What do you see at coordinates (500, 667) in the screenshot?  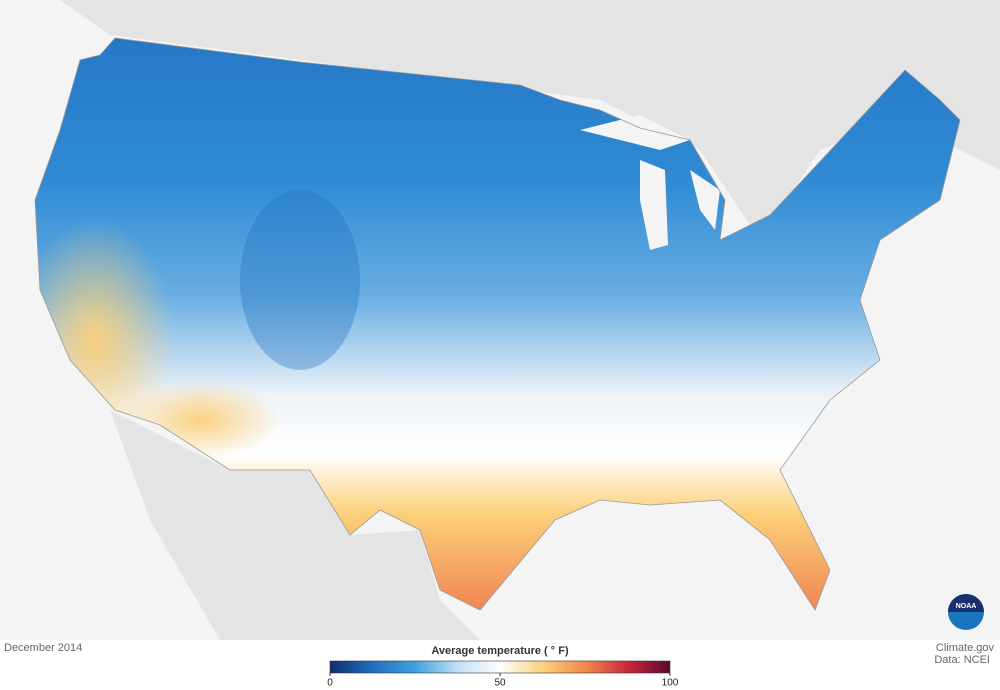 I see `colorbar-bar` at bounding box center [500, 667].